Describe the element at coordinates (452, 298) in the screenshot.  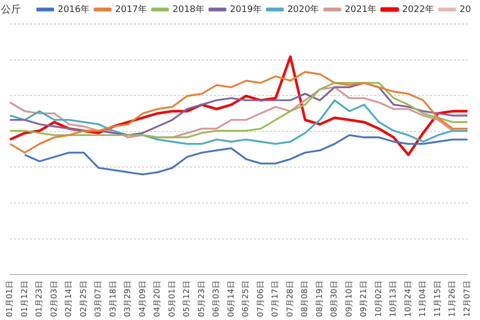
I see `x-tick-label: 11月26日` at that location.